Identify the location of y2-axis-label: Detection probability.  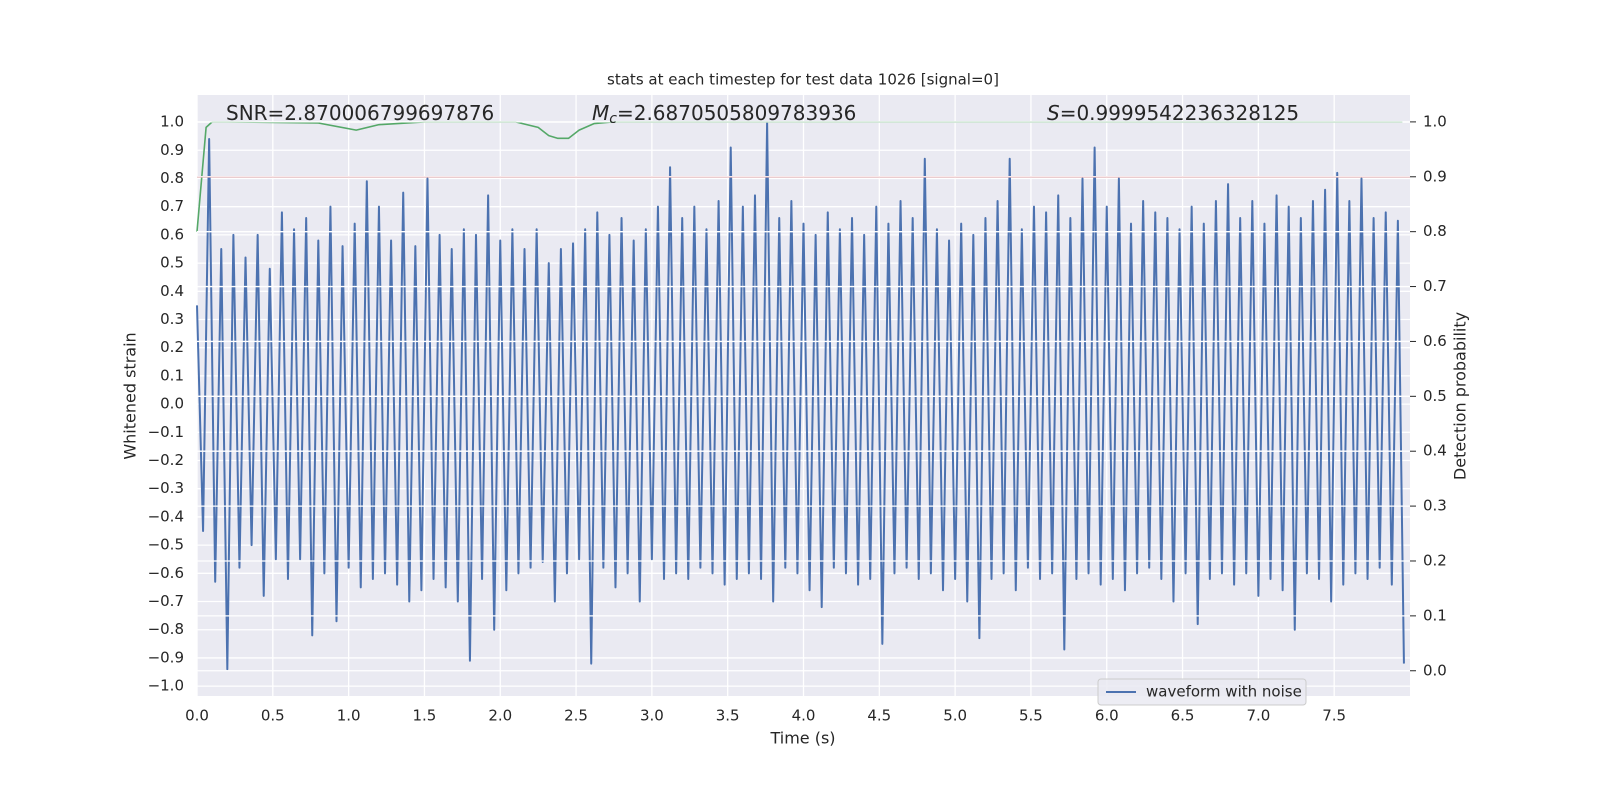
(1460, 396).